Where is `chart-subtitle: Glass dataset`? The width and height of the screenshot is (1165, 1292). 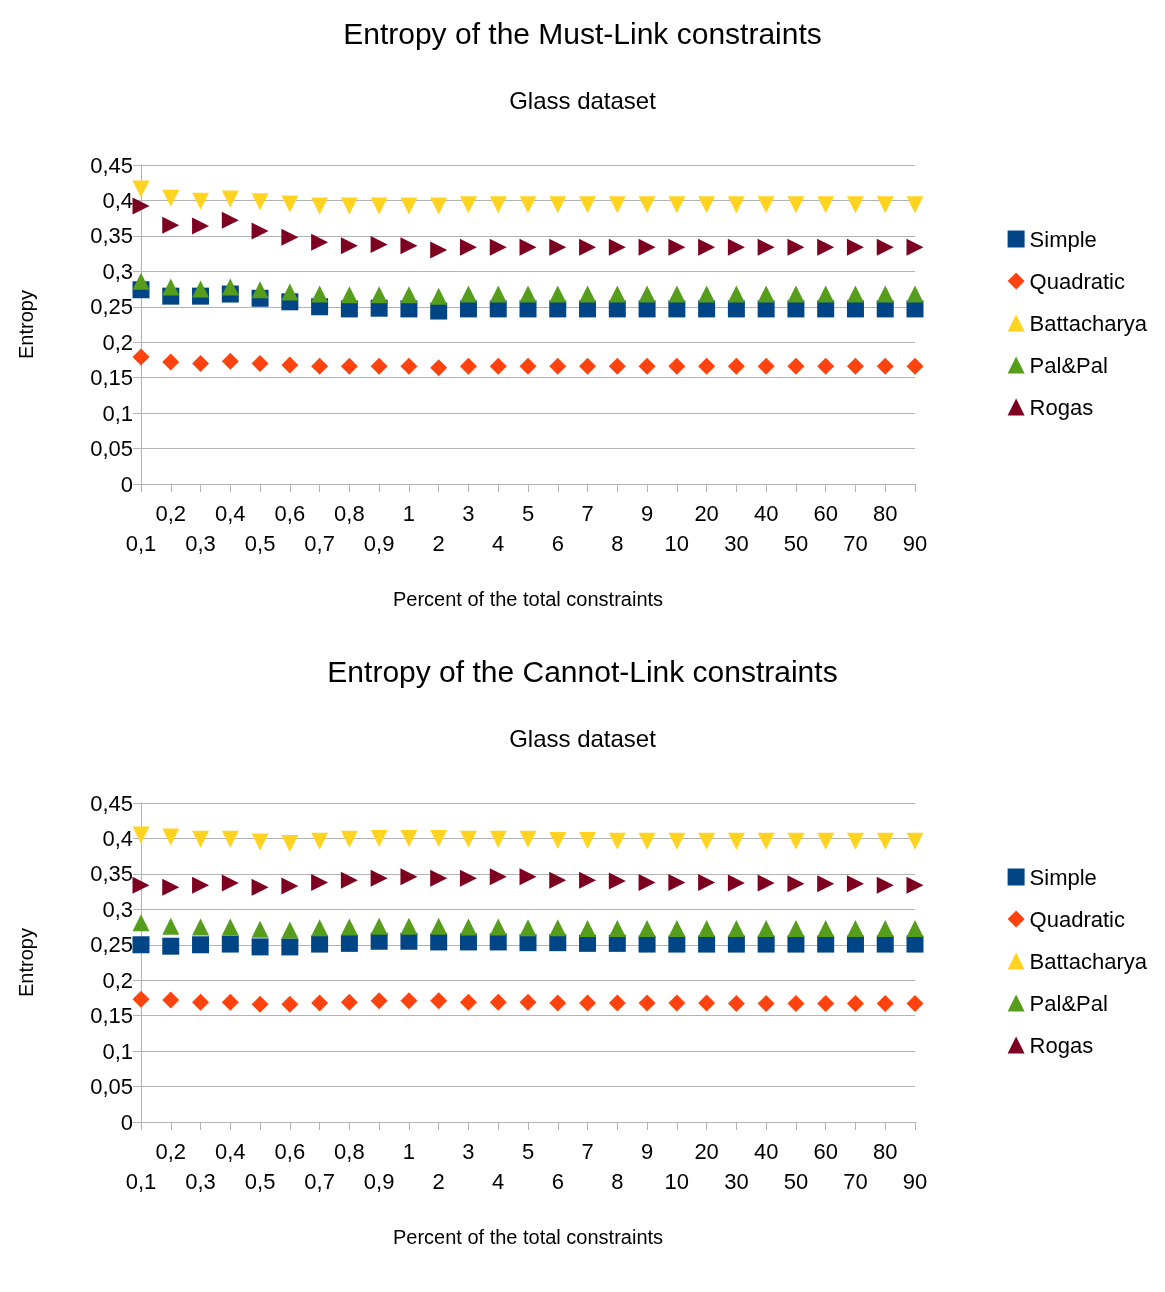
chart-subtitle: Glass dataset is located at coordinates (583, 738).